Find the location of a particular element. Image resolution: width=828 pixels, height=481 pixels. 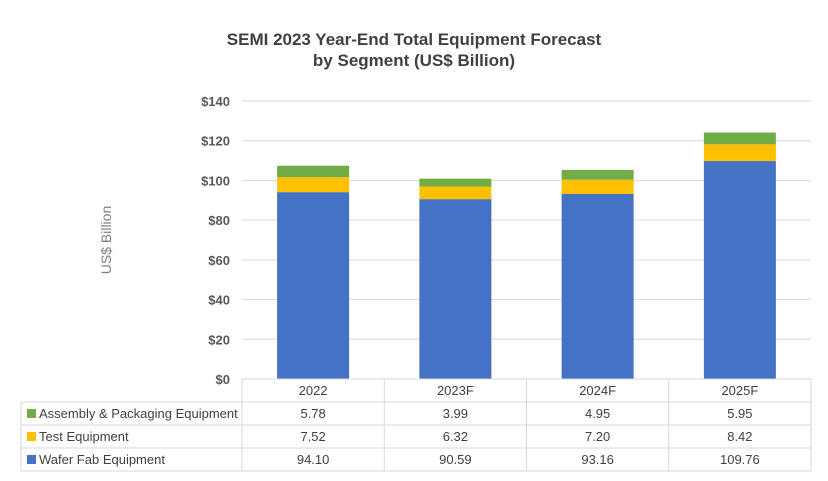

data-value-label: 5.95 is located at coordinates (739, 413).